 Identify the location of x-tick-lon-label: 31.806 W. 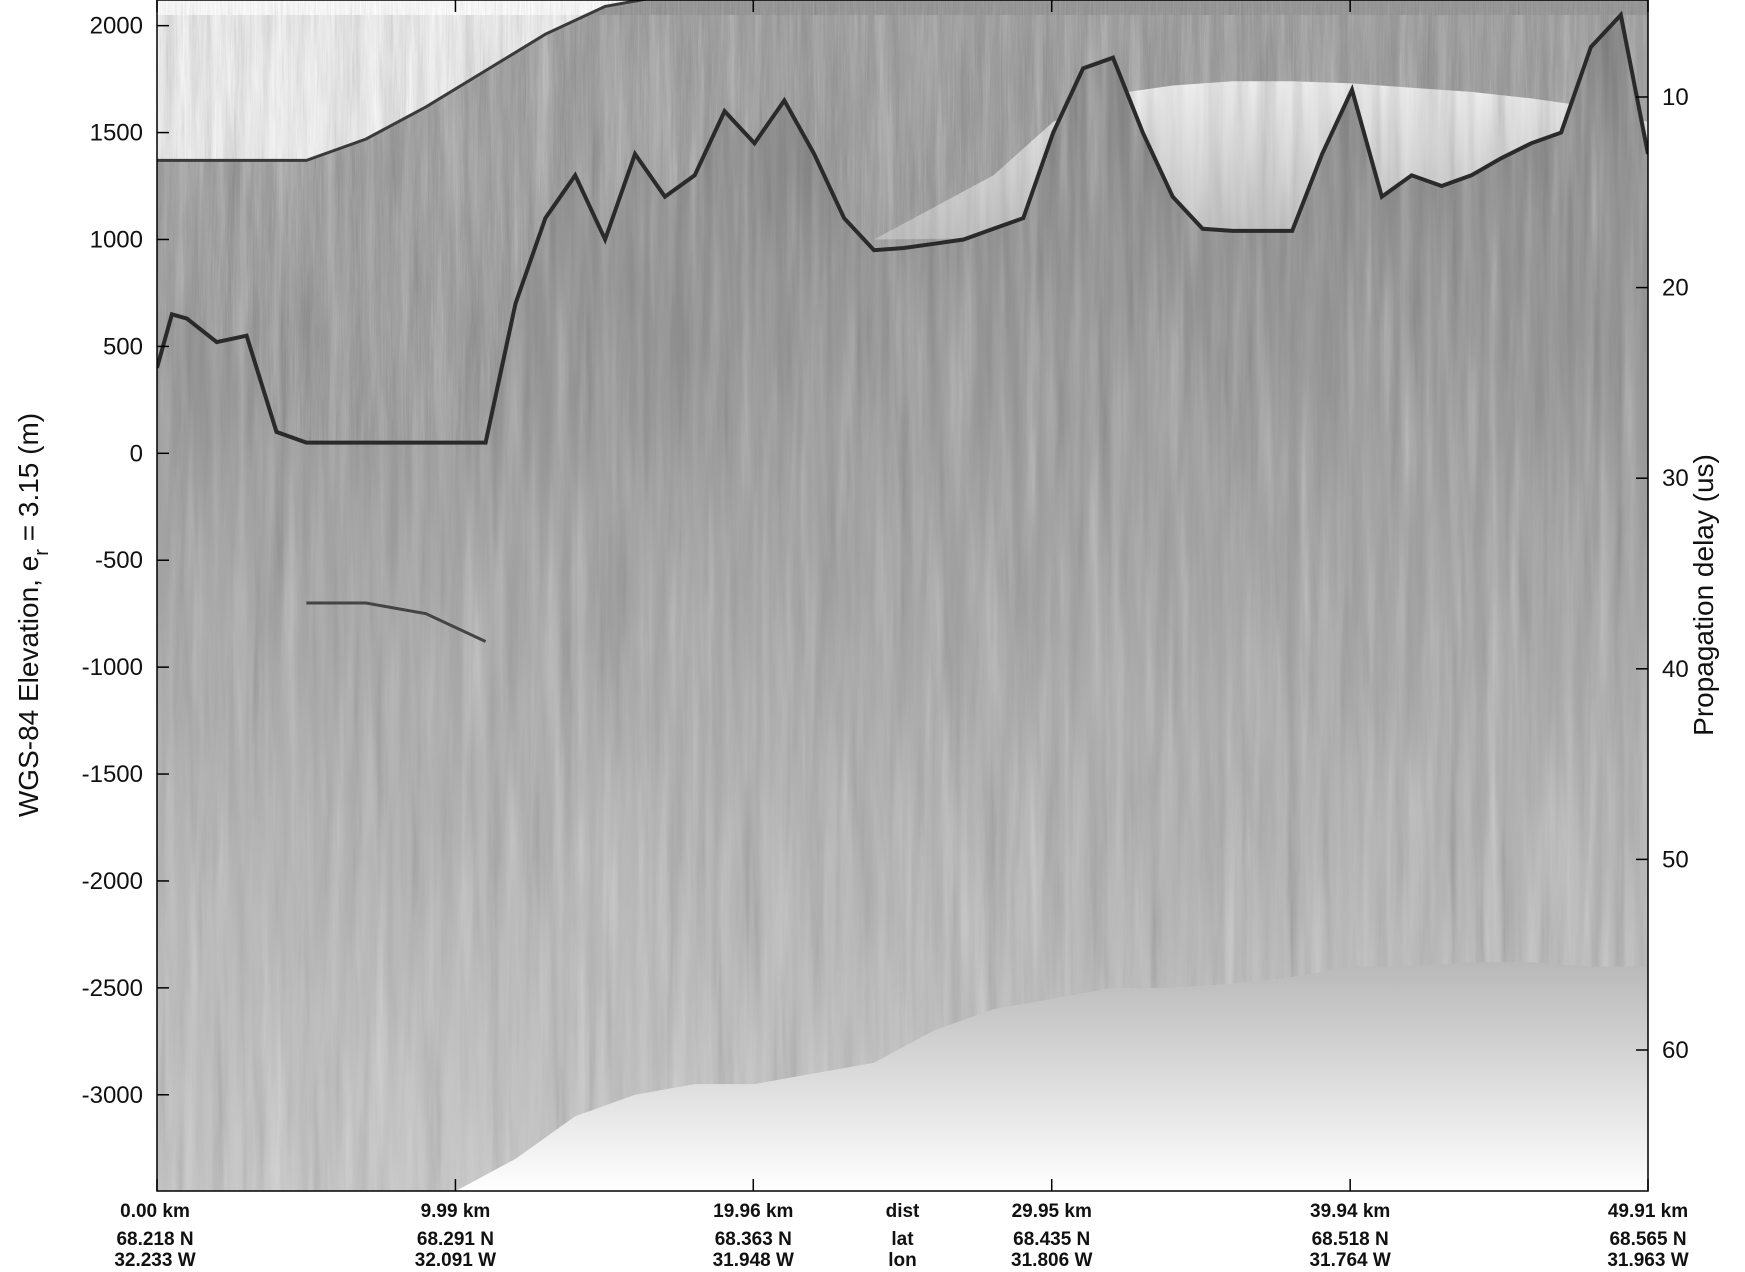
(1051, 1260).